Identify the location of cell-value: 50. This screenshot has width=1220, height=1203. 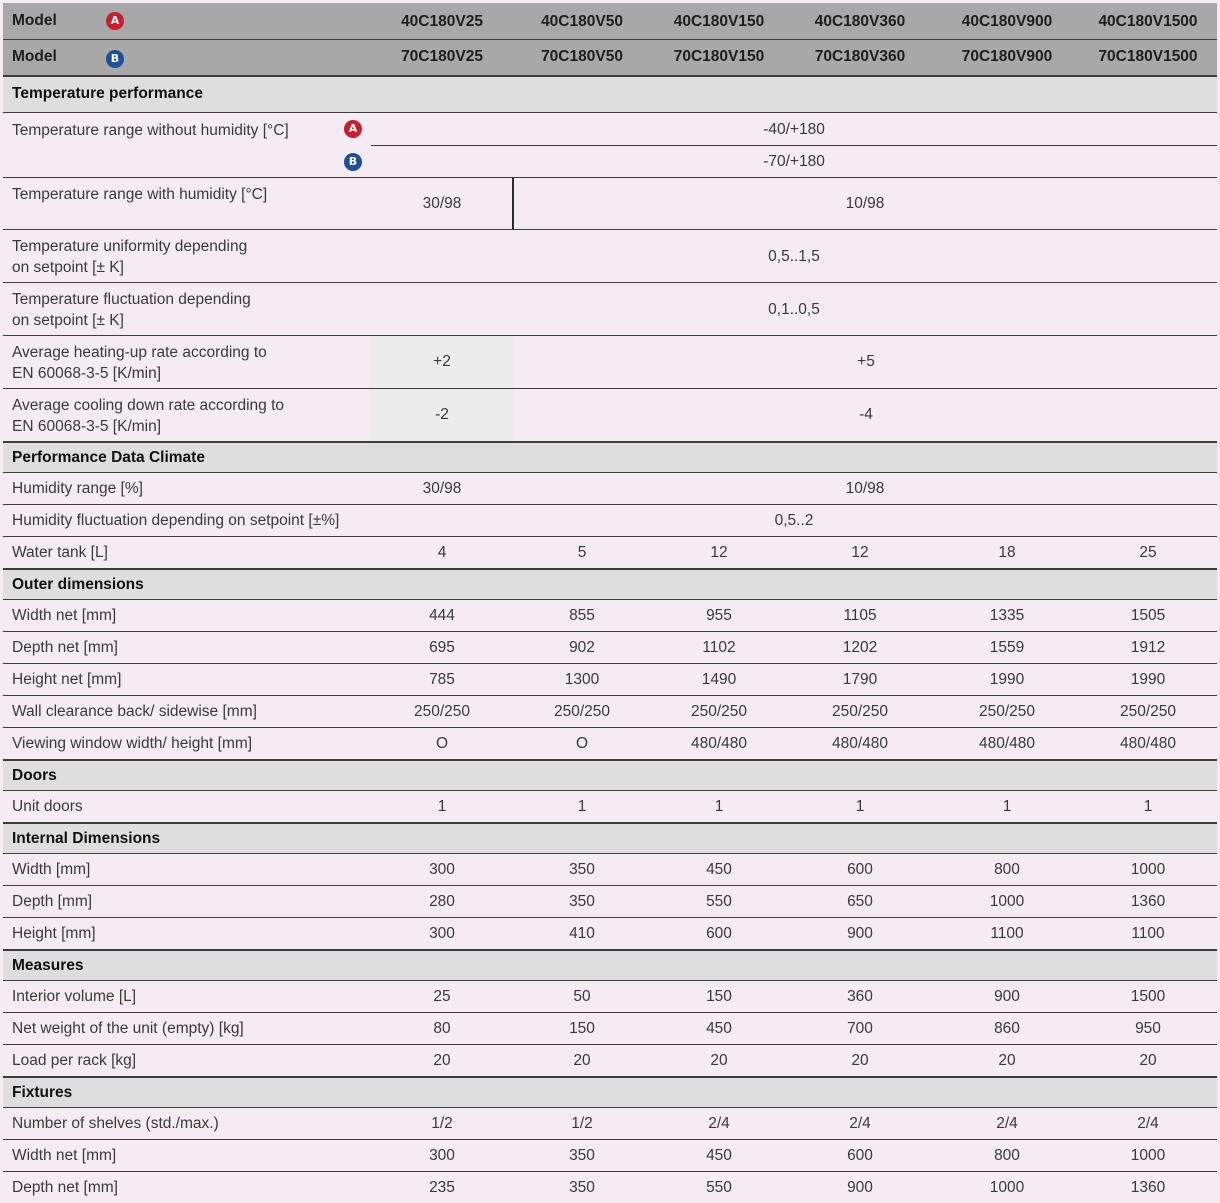
(582, 996).